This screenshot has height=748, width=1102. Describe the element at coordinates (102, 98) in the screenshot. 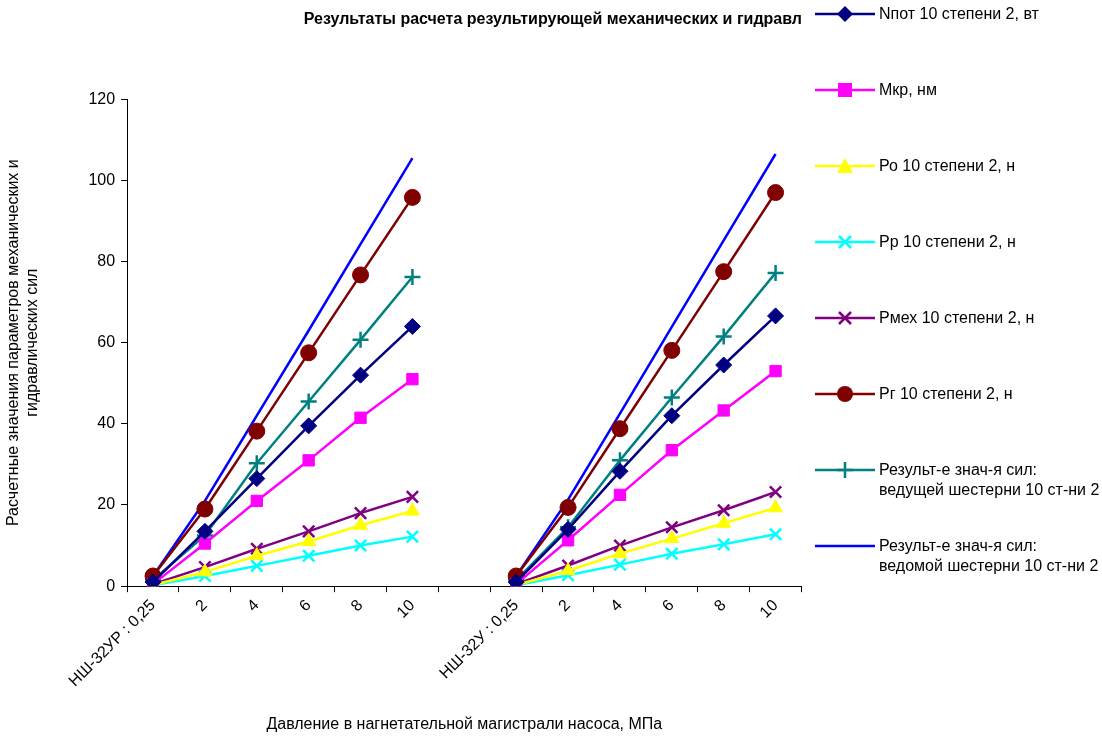

I see `y-tick-label: 120` at that location.